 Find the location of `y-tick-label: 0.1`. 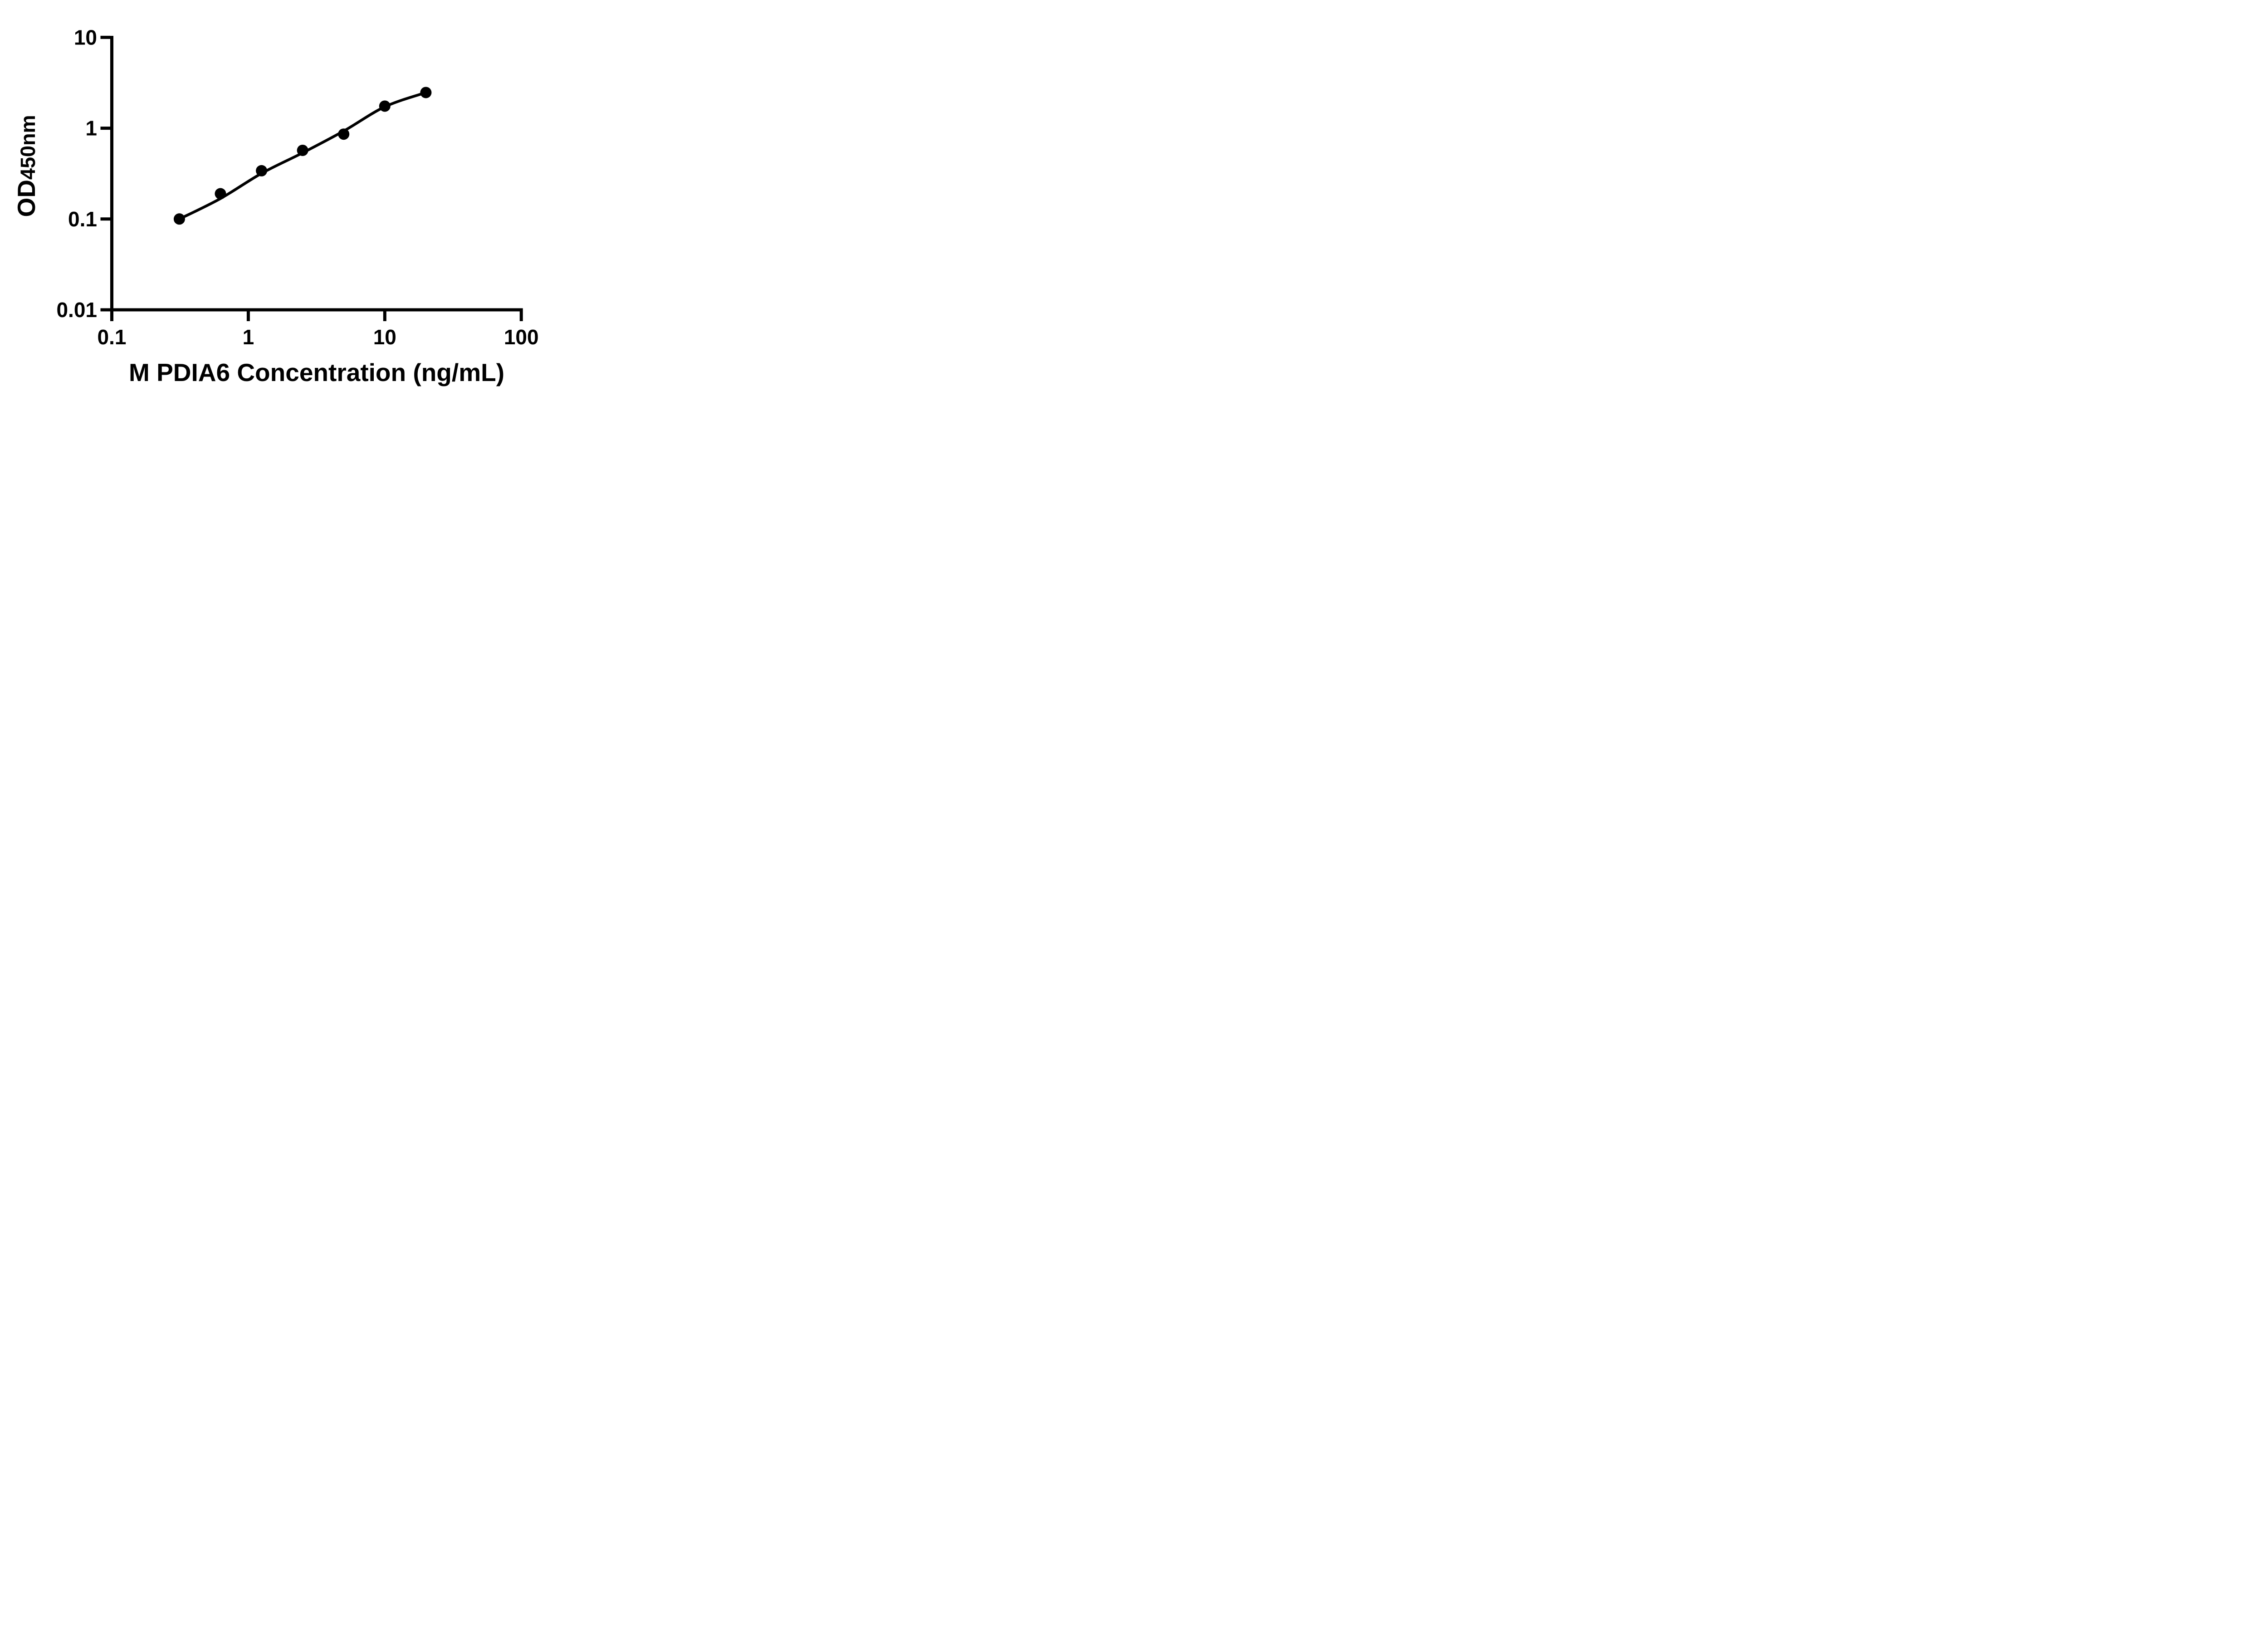

y-tick-label: 0.1 is located at coordinates (82, 219).